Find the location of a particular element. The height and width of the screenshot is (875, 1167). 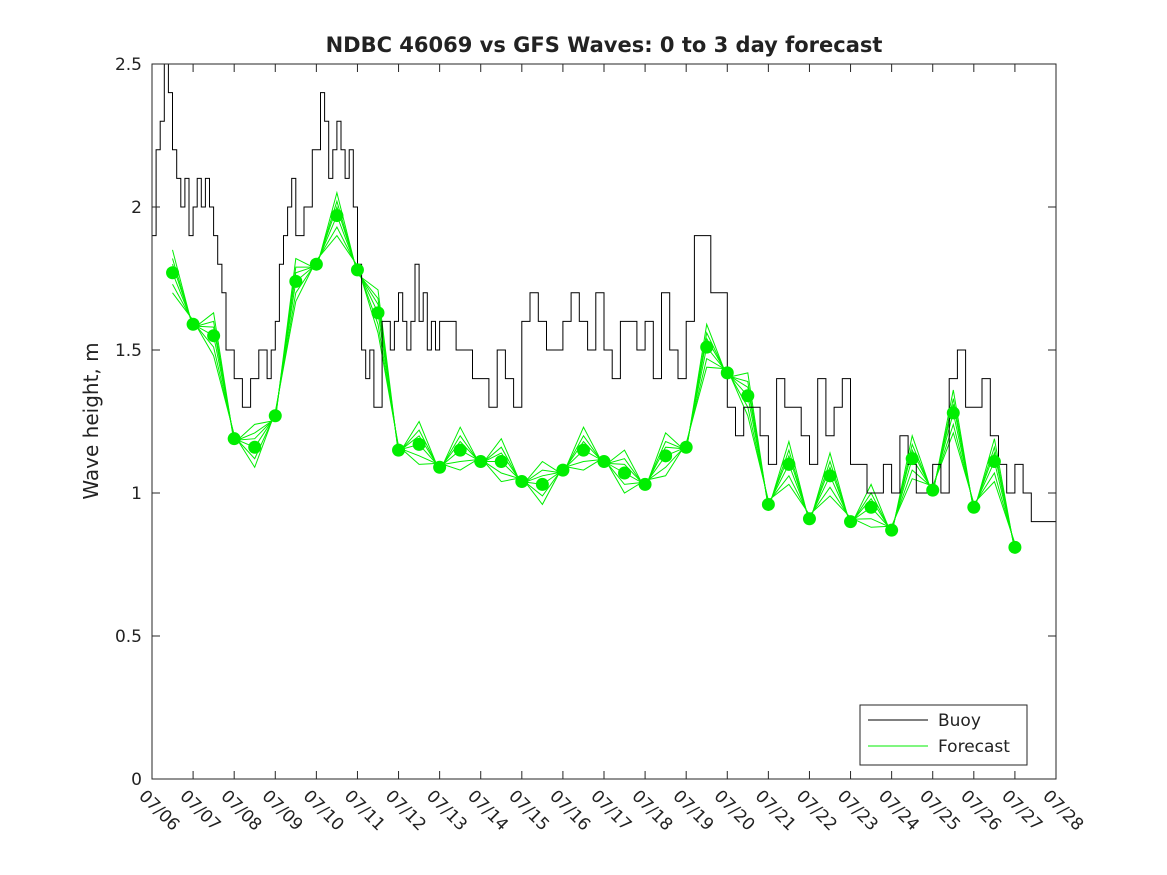

x-tick-label: 07/07 is located at coordinates (200, 810).